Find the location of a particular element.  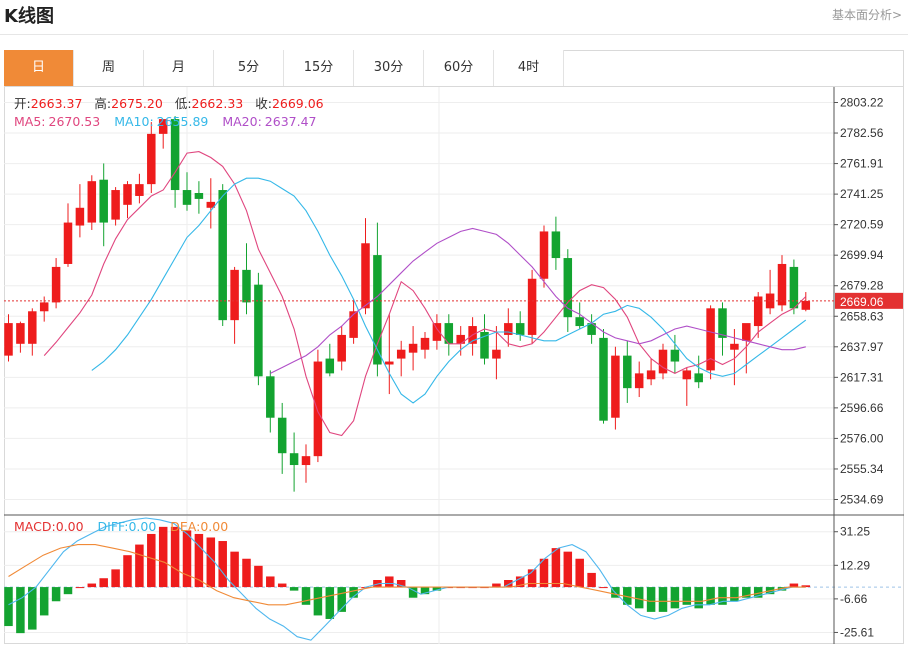

price-tick-label: 2555.34 is located at coordinates (862, 469).